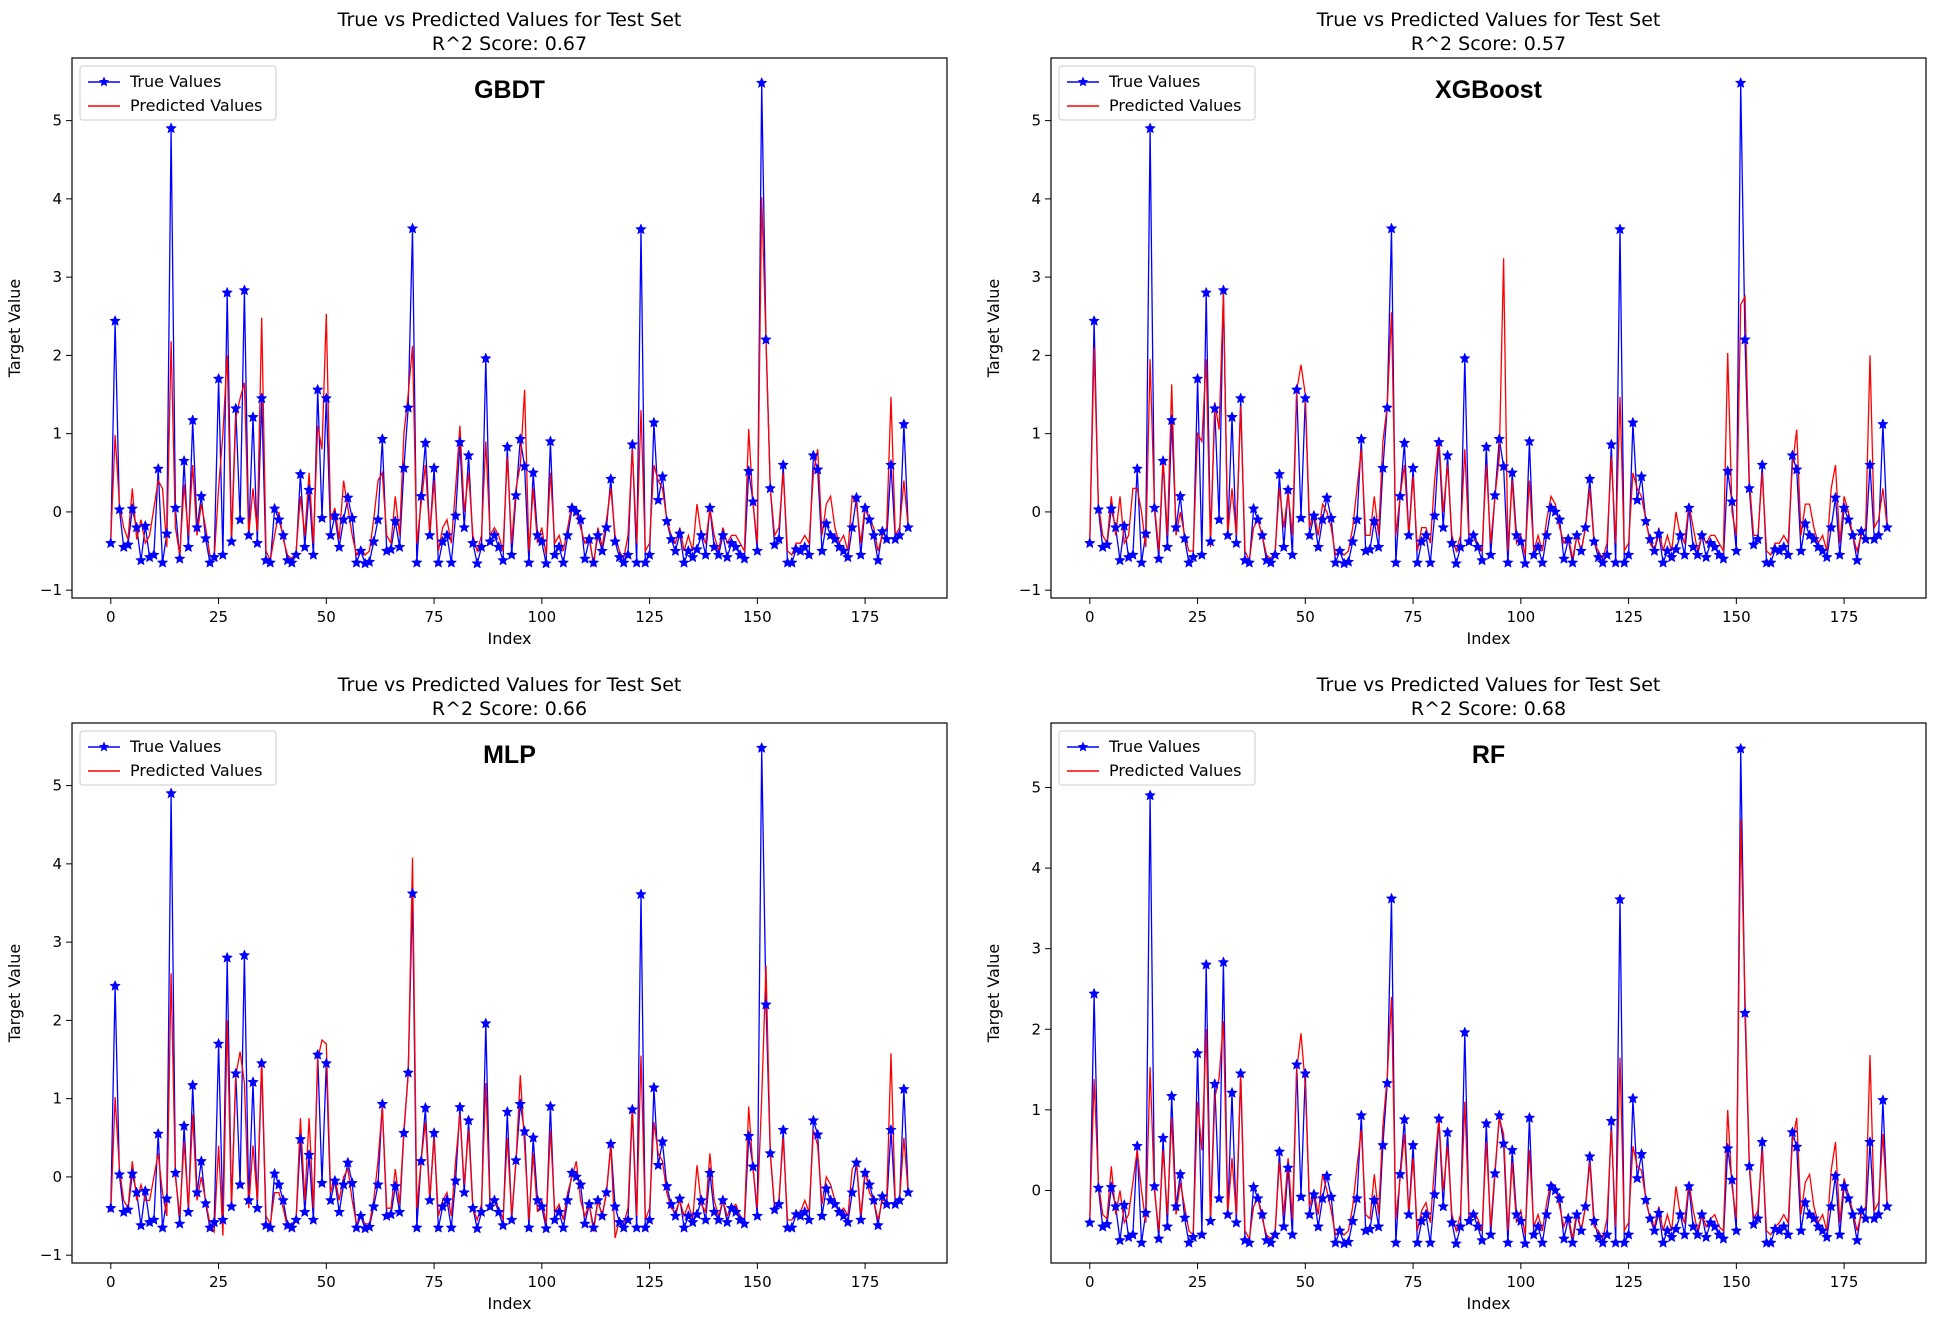 The height and width of the screenshot is (1317, 1960). Describe the element at coordinates (1488, 20) in the screenshot. I see `chart-title: True vs Predicted Values for Test Set` at that location.